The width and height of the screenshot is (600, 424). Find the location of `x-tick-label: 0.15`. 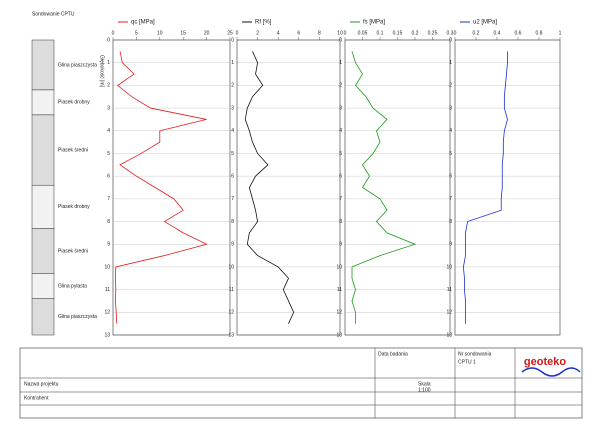

x-tick-label: 0.15 is located at coordinates (398, 33).